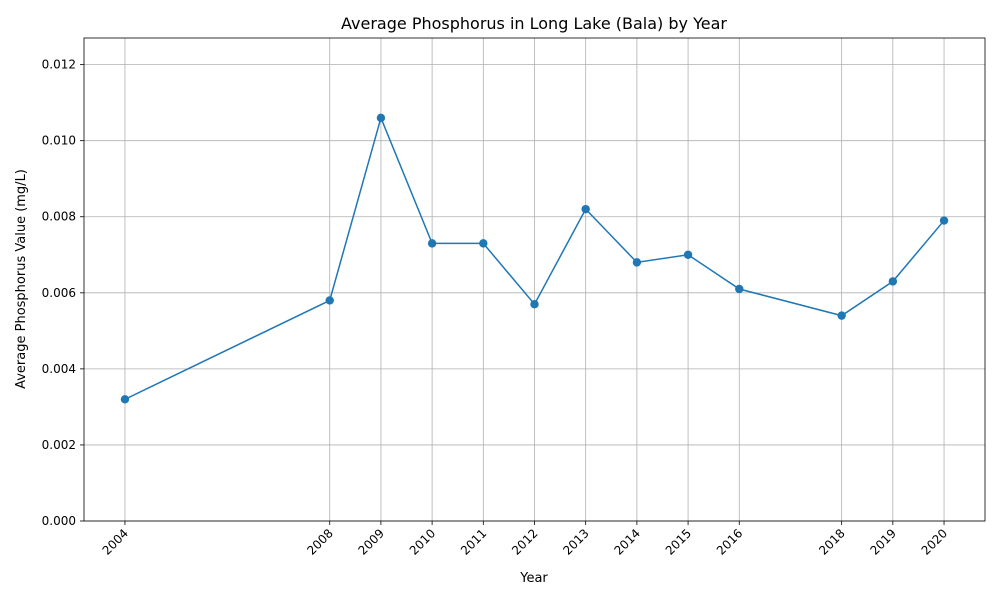 The image size is (1000, 604). Describe the element at coordinates (533, 578) in the screenshot. I see `x-axis-label: Year` at that location.